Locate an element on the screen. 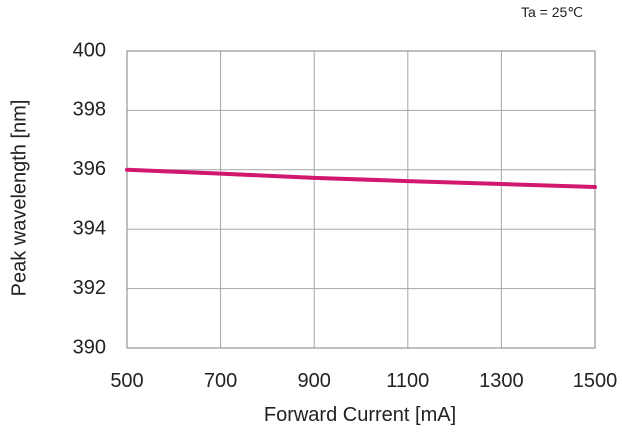  x-tick-label-900: 900 is located at coordinates (314, 381).